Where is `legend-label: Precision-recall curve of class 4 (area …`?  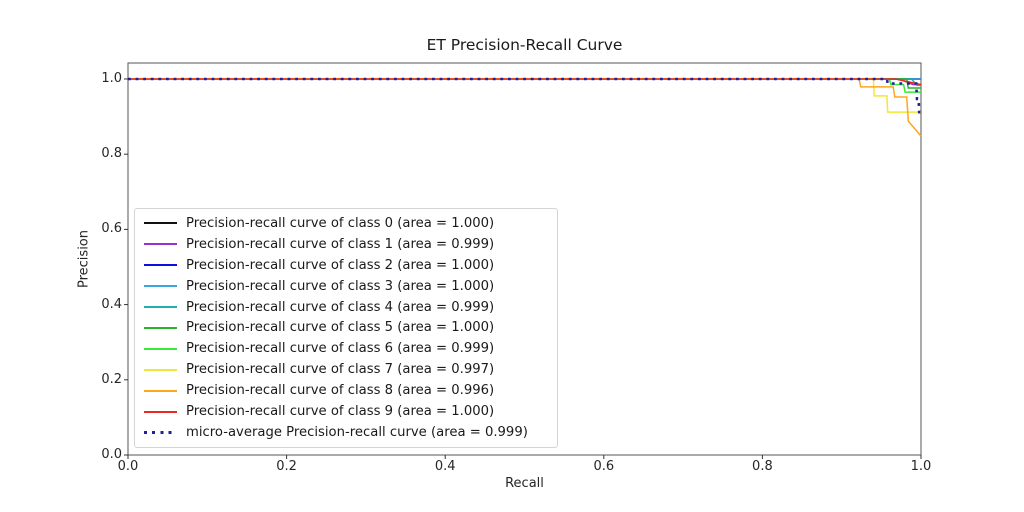
legend-label: Precision-recall curve of class 4 (area … is located at coordinates (340, 307).